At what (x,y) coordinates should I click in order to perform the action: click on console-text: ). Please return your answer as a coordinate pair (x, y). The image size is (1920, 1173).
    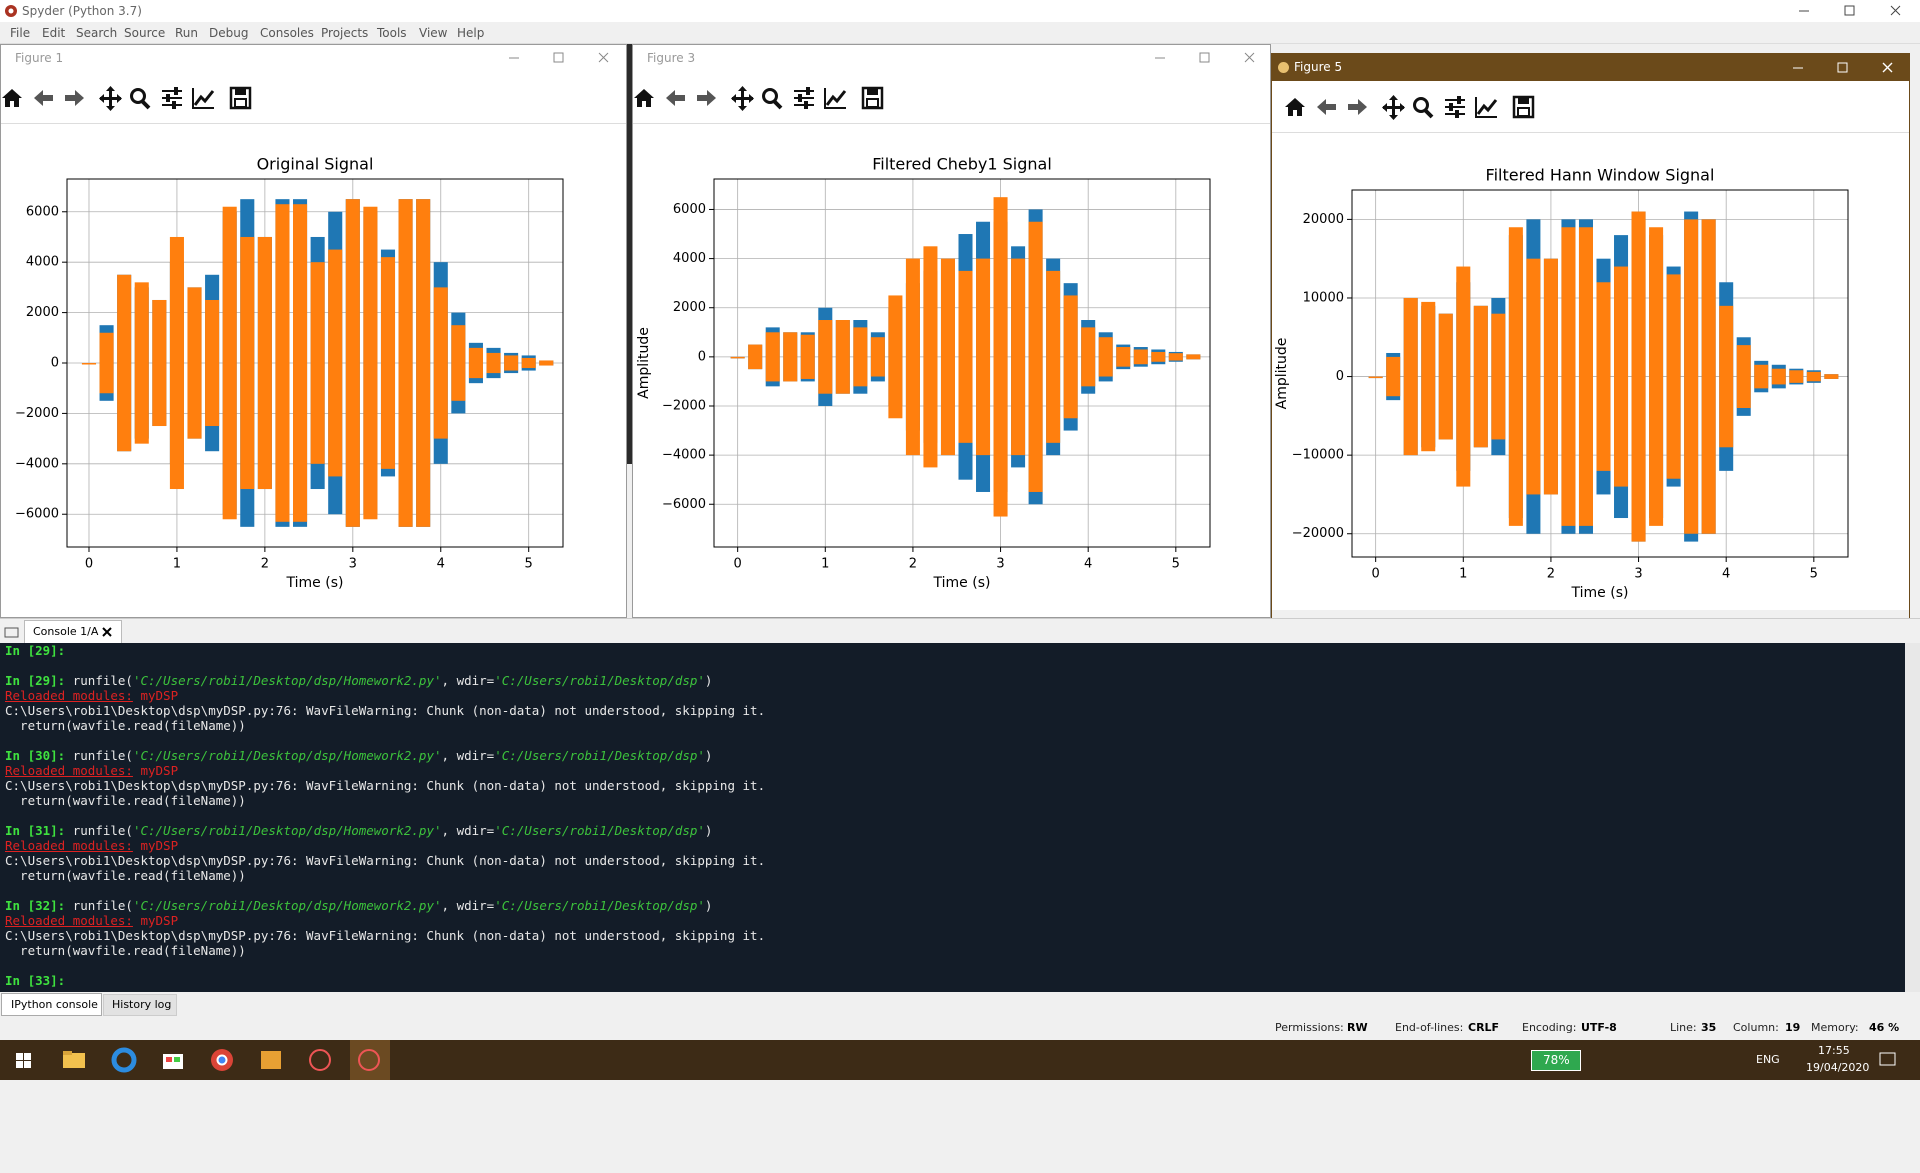
    Looking at the image, I should click on (708, 830).